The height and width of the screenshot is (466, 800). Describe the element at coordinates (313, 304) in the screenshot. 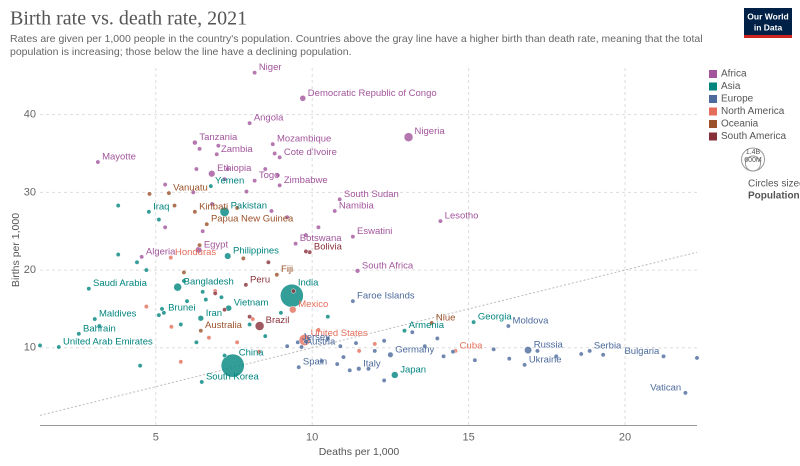

I see `point-label: Mexico` at that location.